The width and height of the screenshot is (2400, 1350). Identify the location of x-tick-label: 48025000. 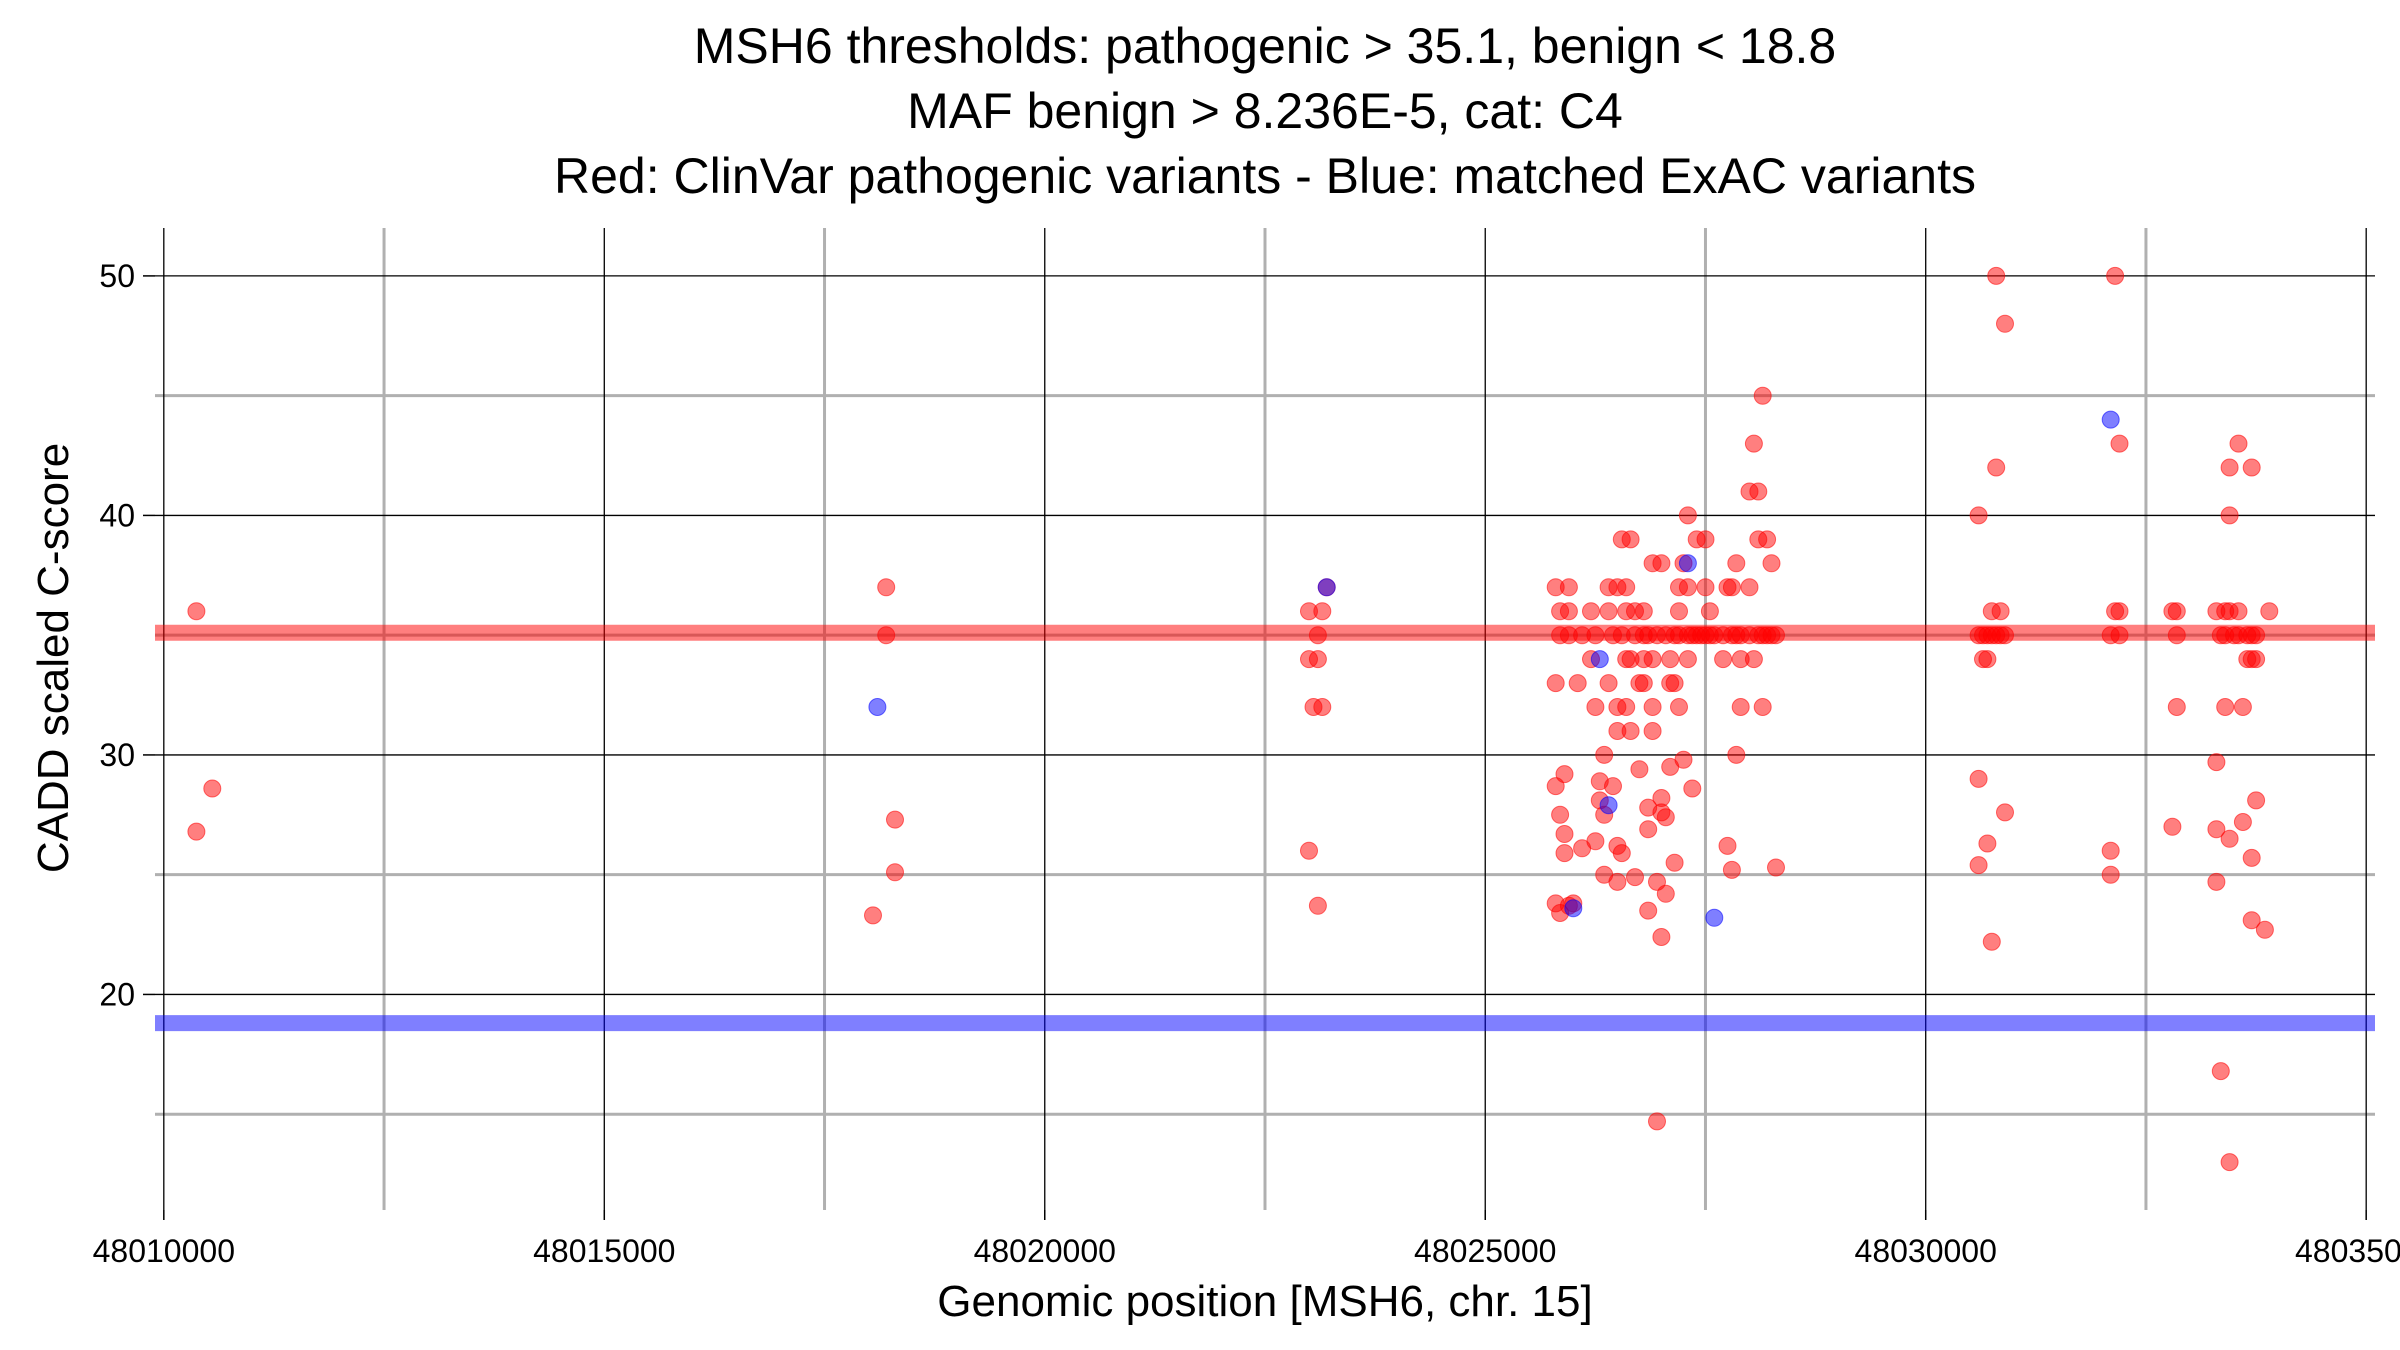
(1485, 1251).